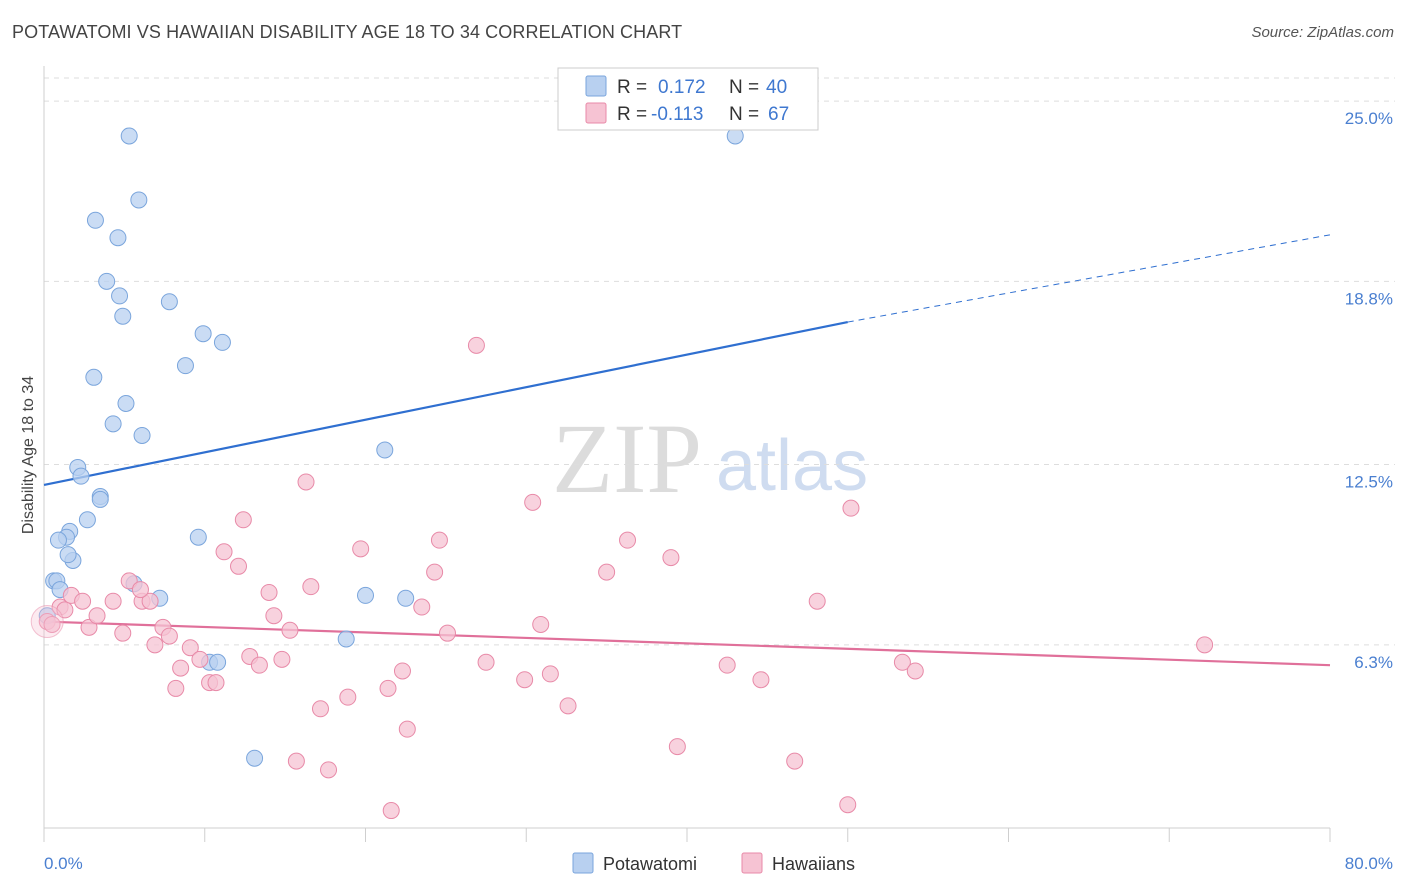 The image size is (1406, 892). I want to click on legend-n-label-2: N =, so click(744, 114).